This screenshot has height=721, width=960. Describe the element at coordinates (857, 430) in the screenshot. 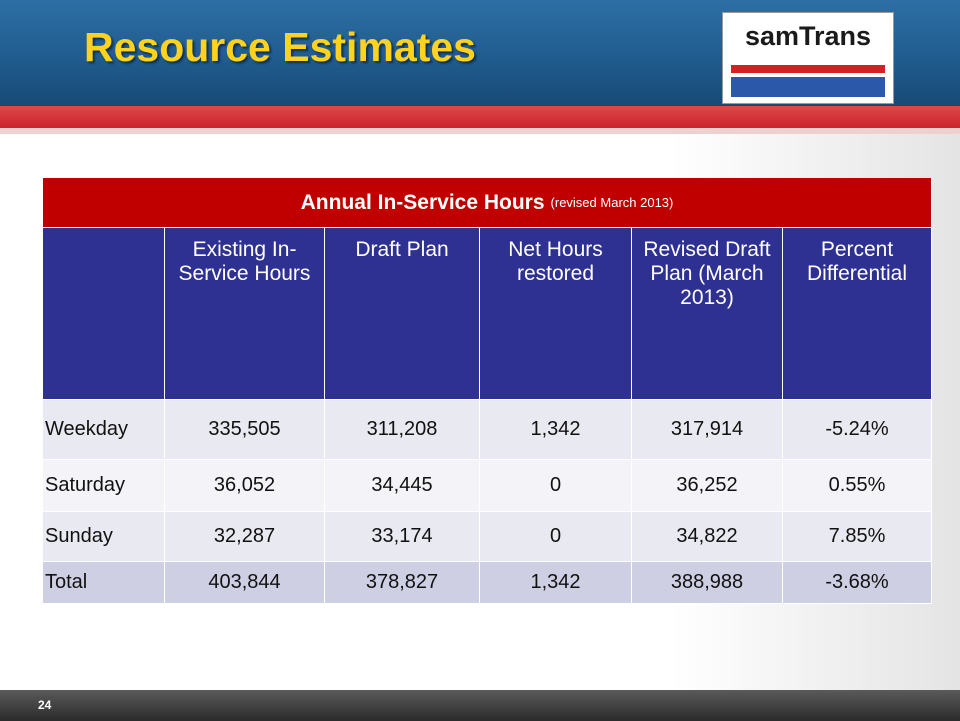

I see `table-cell: -5.24%` at that location.